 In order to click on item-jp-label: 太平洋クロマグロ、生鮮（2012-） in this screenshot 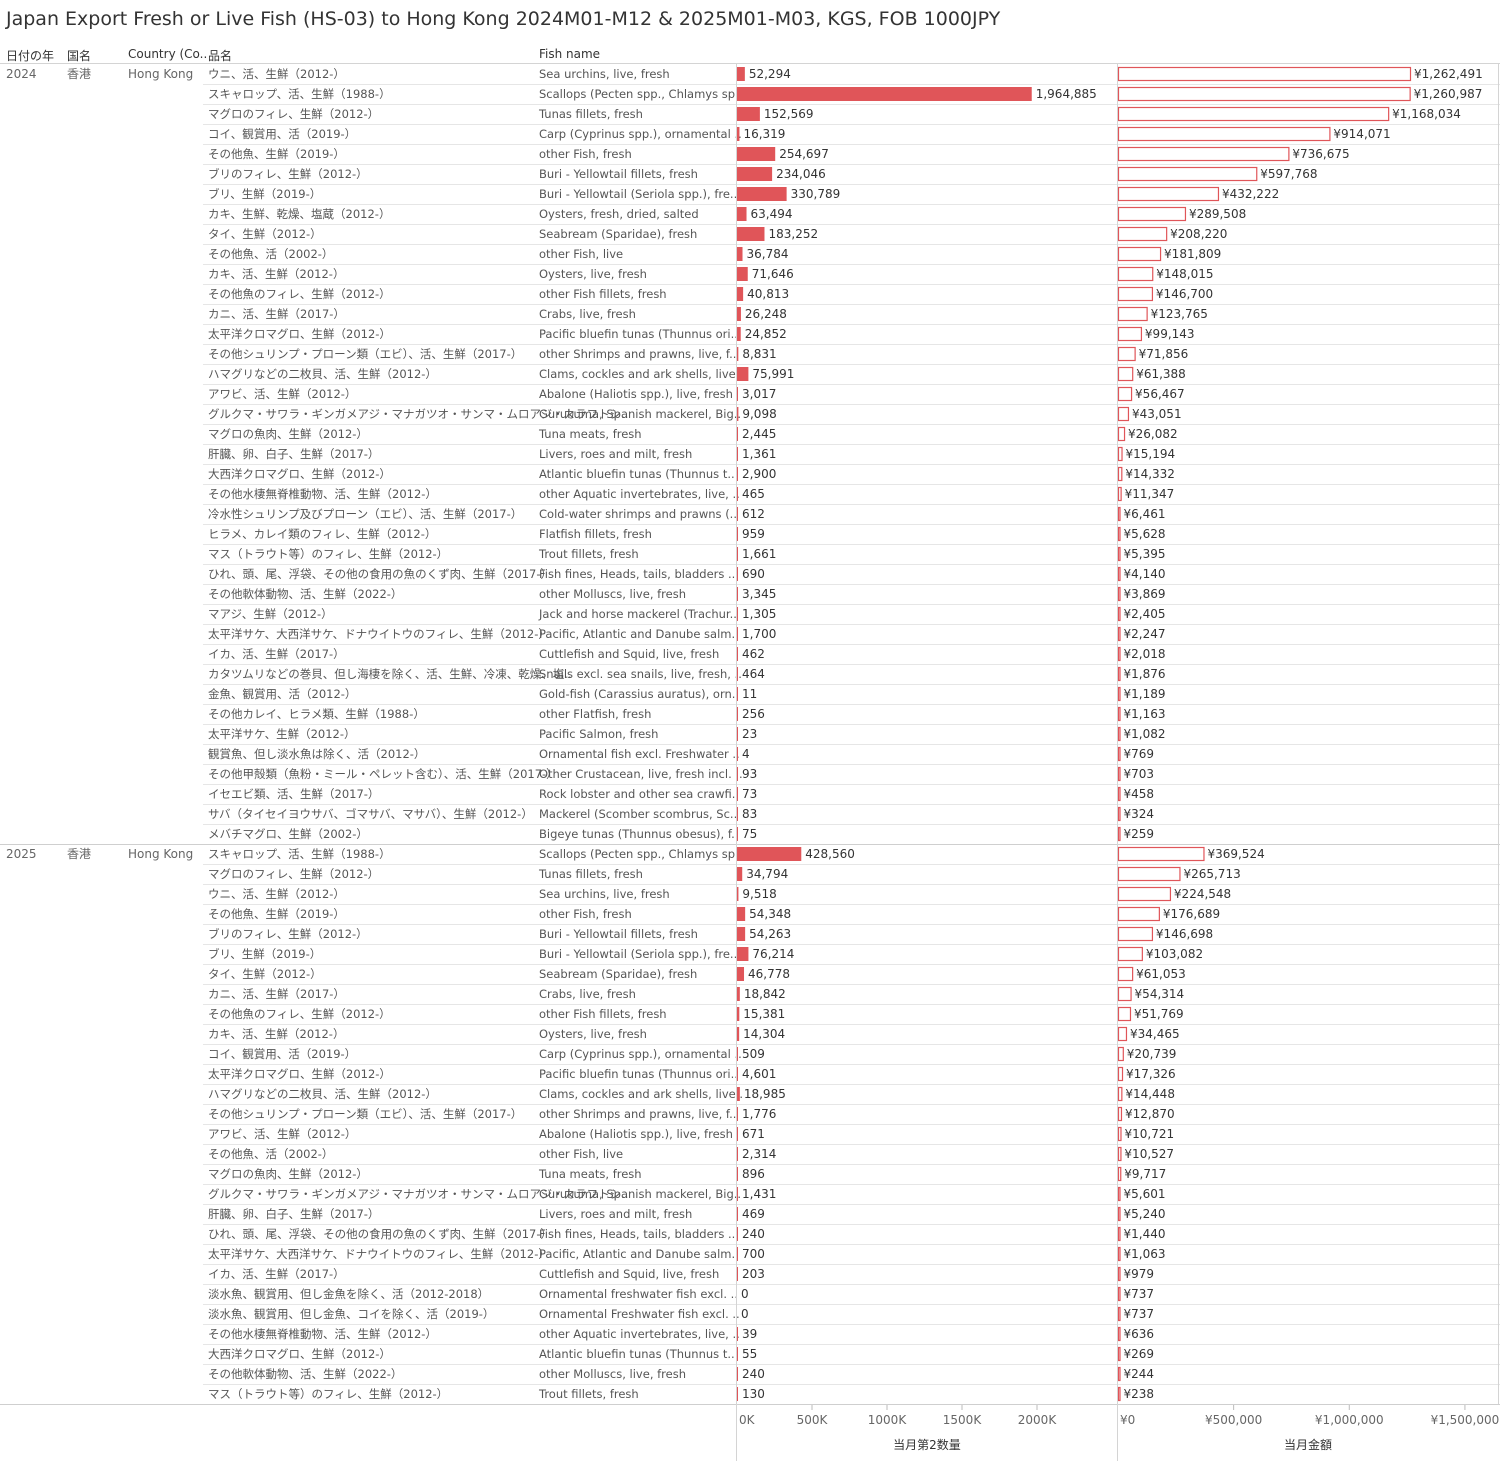, I will do `click(299, 1074)`.